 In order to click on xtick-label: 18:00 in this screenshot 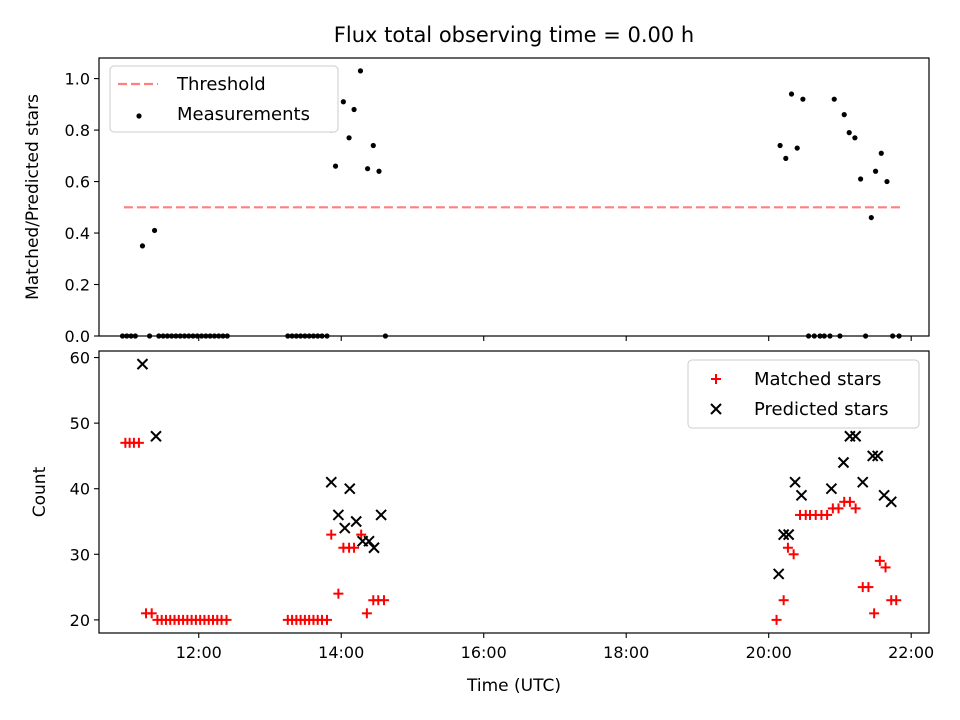, I will do `click(626, 652)`.